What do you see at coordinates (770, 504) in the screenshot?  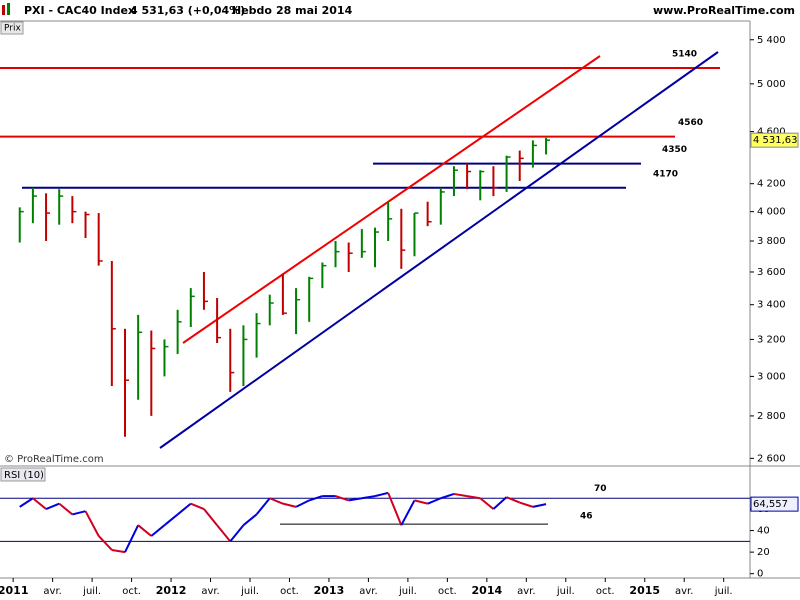 I see `last-value-label: 64,557` at bounding box center [770, 504].